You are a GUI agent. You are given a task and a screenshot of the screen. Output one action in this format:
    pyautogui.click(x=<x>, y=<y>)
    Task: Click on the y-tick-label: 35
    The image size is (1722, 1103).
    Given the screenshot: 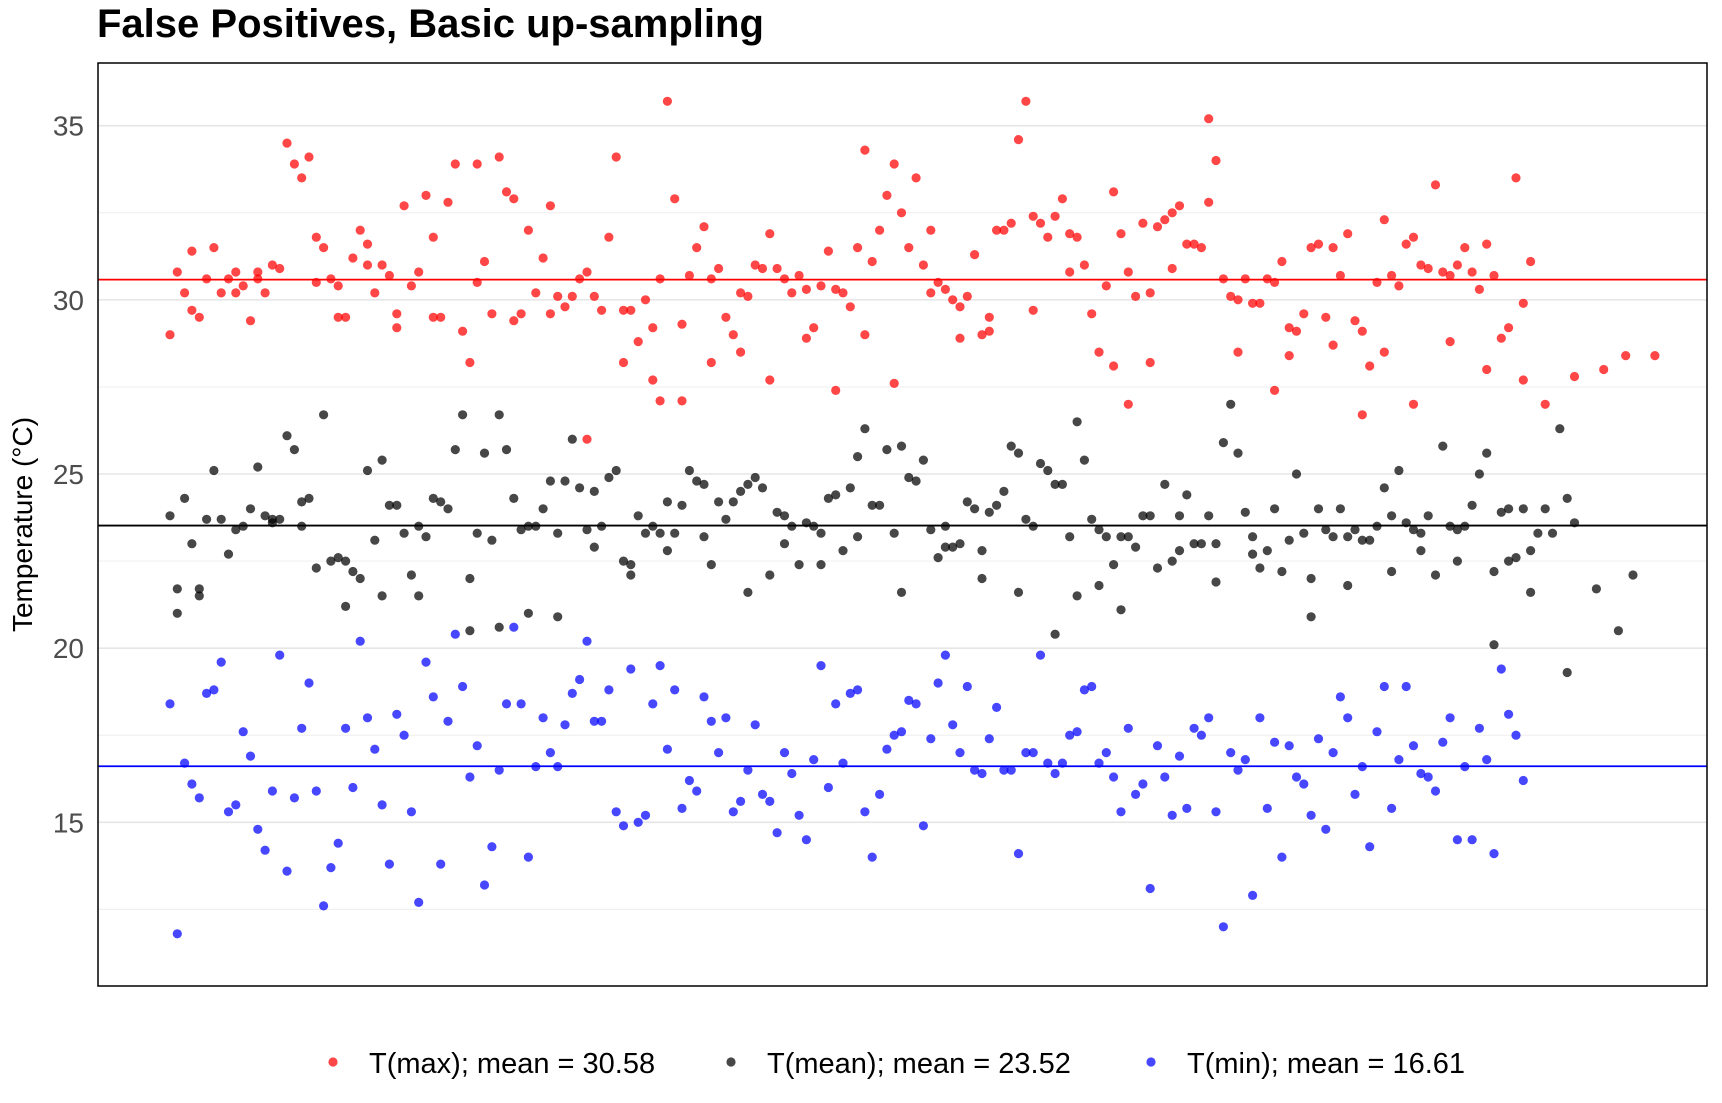 What is the action you would take?
    pyautogui.click(x=68, y=126)
    